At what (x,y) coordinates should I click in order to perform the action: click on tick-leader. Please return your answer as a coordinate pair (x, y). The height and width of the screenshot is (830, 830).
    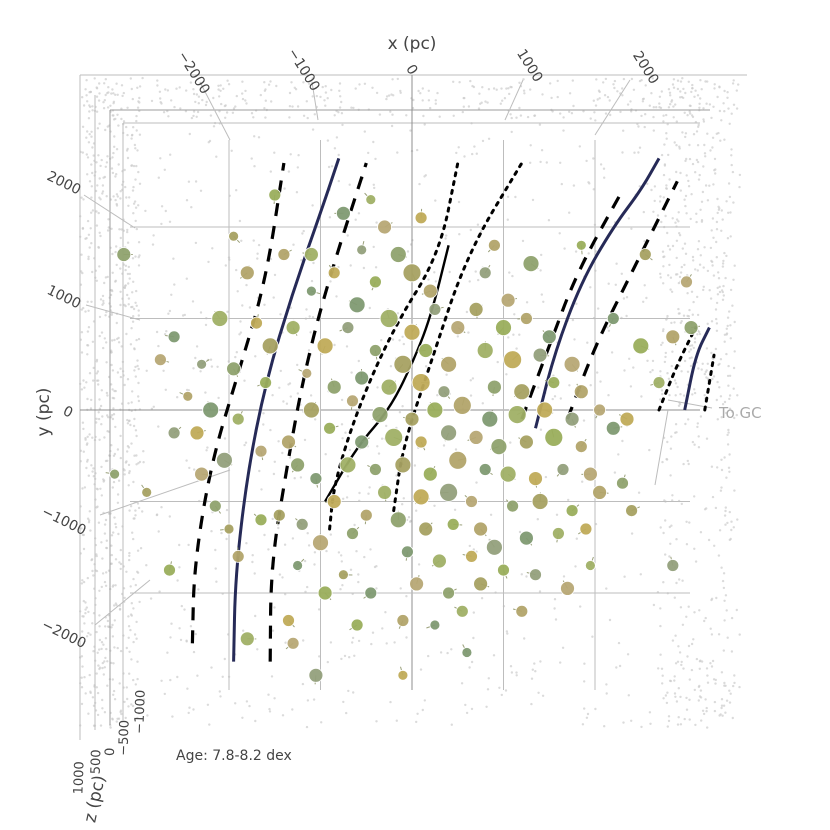
    Looking at the image, I should click on (113, 312).